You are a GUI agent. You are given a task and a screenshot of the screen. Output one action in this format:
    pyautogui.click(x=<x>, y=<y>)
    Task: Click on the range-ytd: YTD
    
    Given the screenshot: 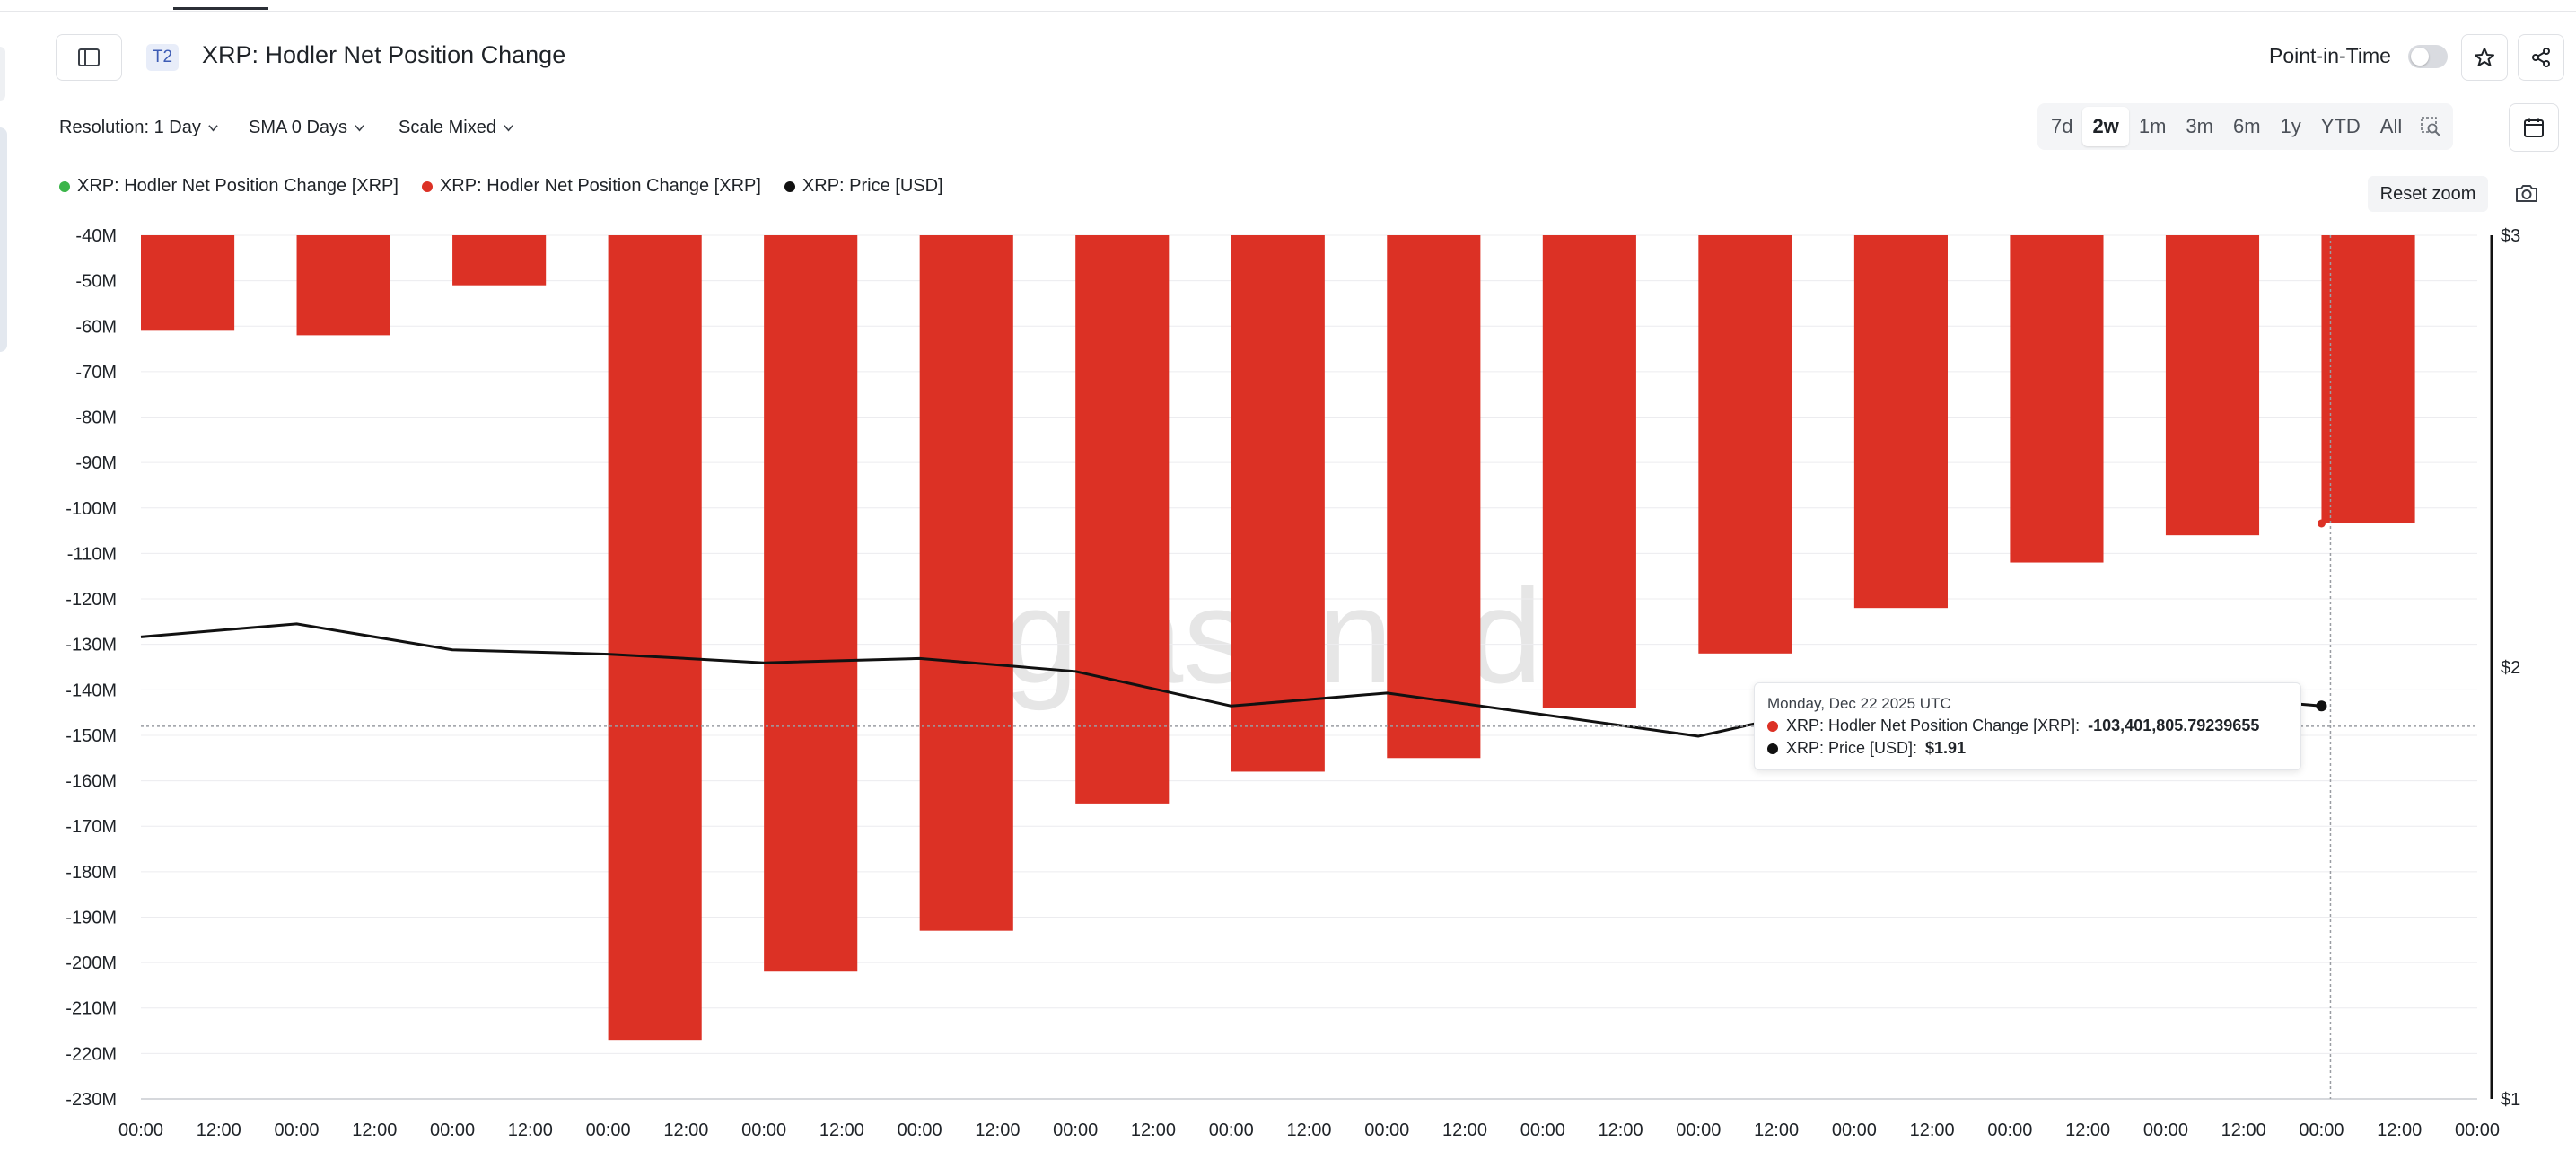 What is the action you would take?
    pyautogui.click(x=2340, y=126)
    